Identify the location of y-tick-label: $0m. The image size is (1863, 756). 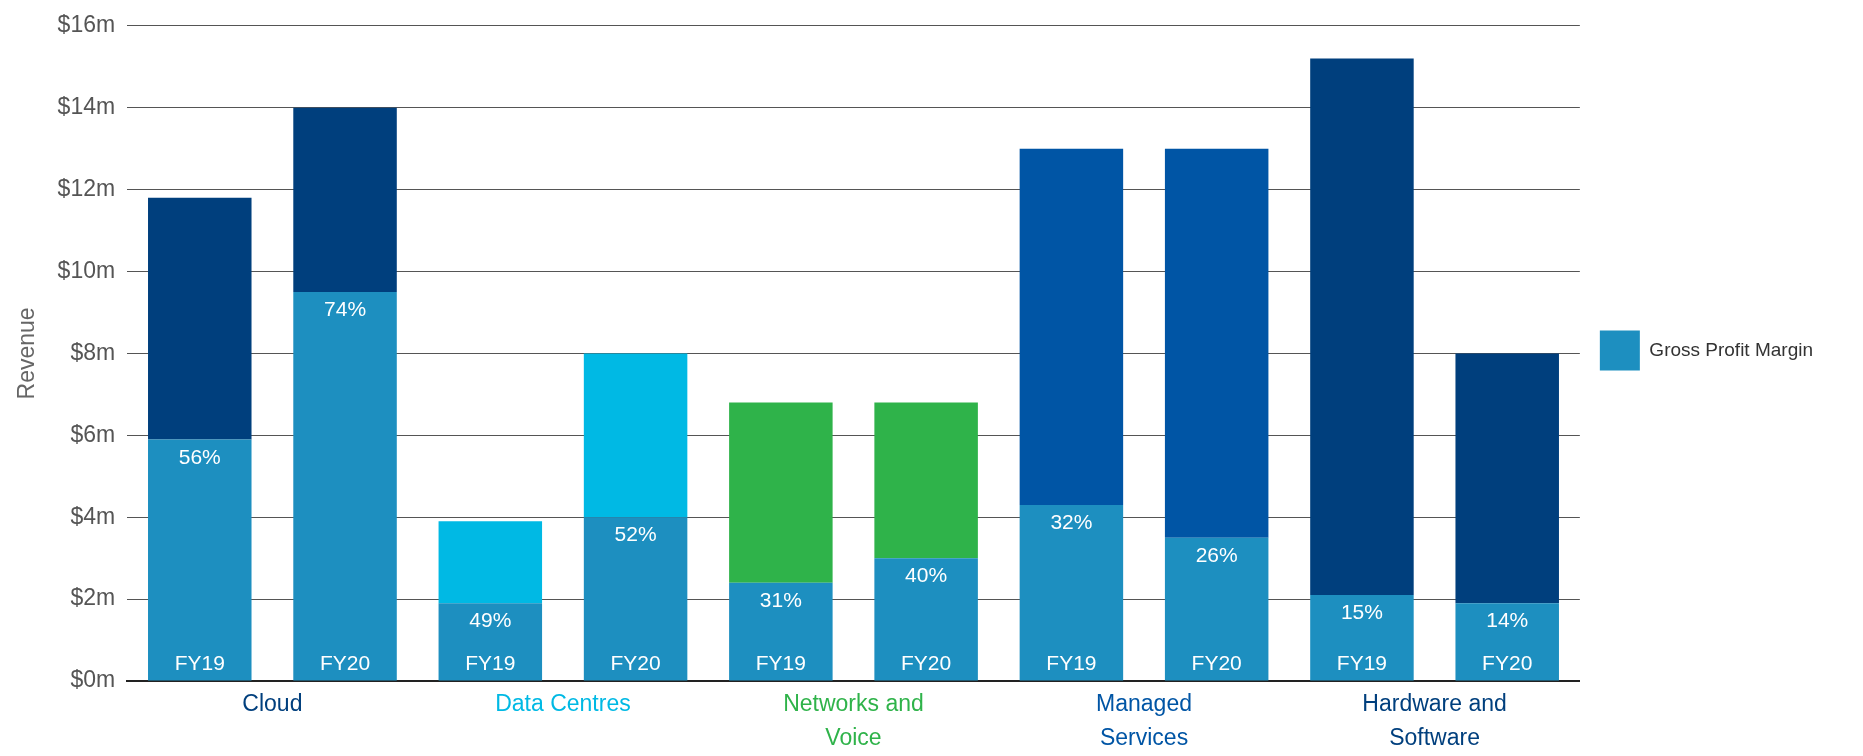
(93, 679).